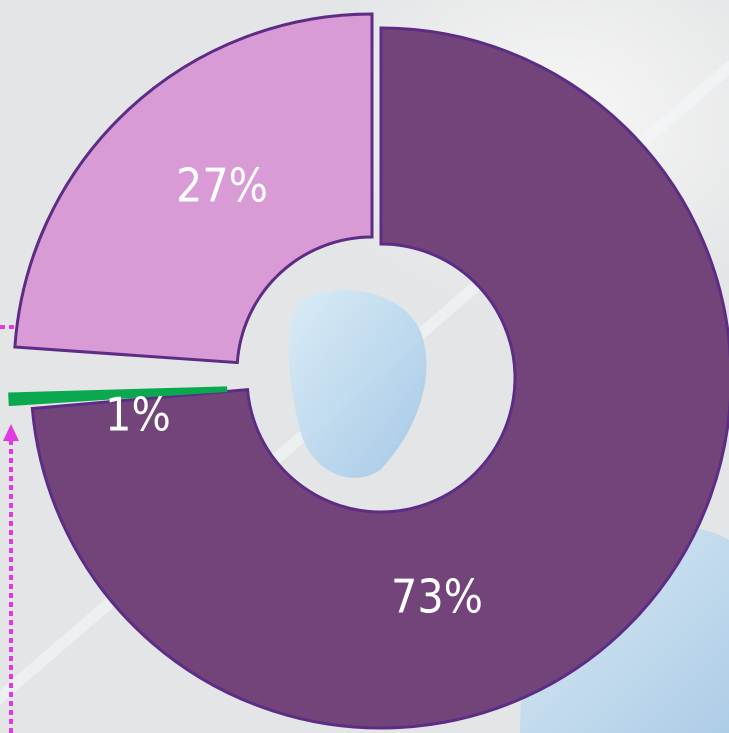  I want to click on slice-73-label: 73%, so click(437, 597).